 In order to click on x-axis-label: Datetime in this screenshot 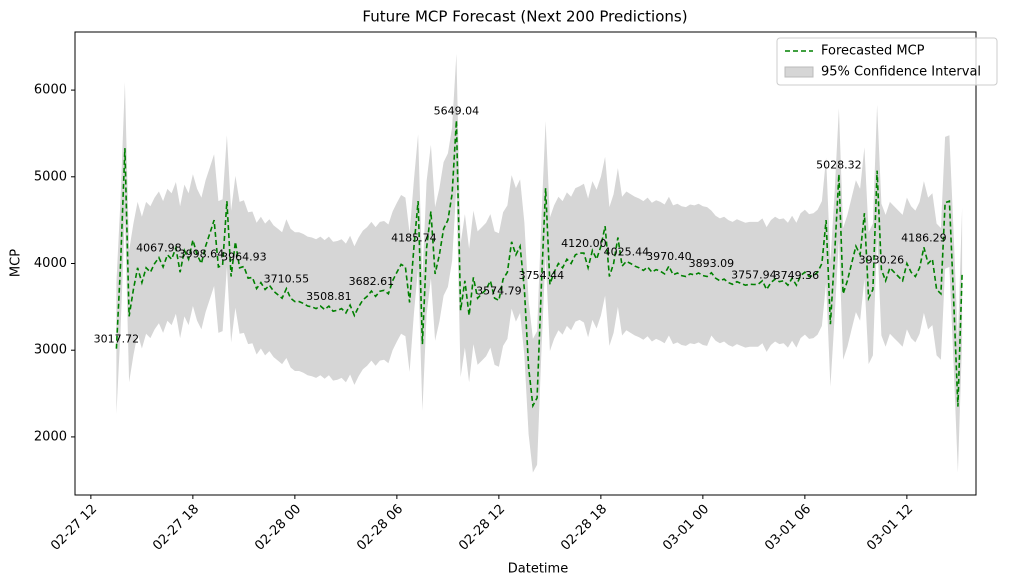, I will do `click(538, 569)`.